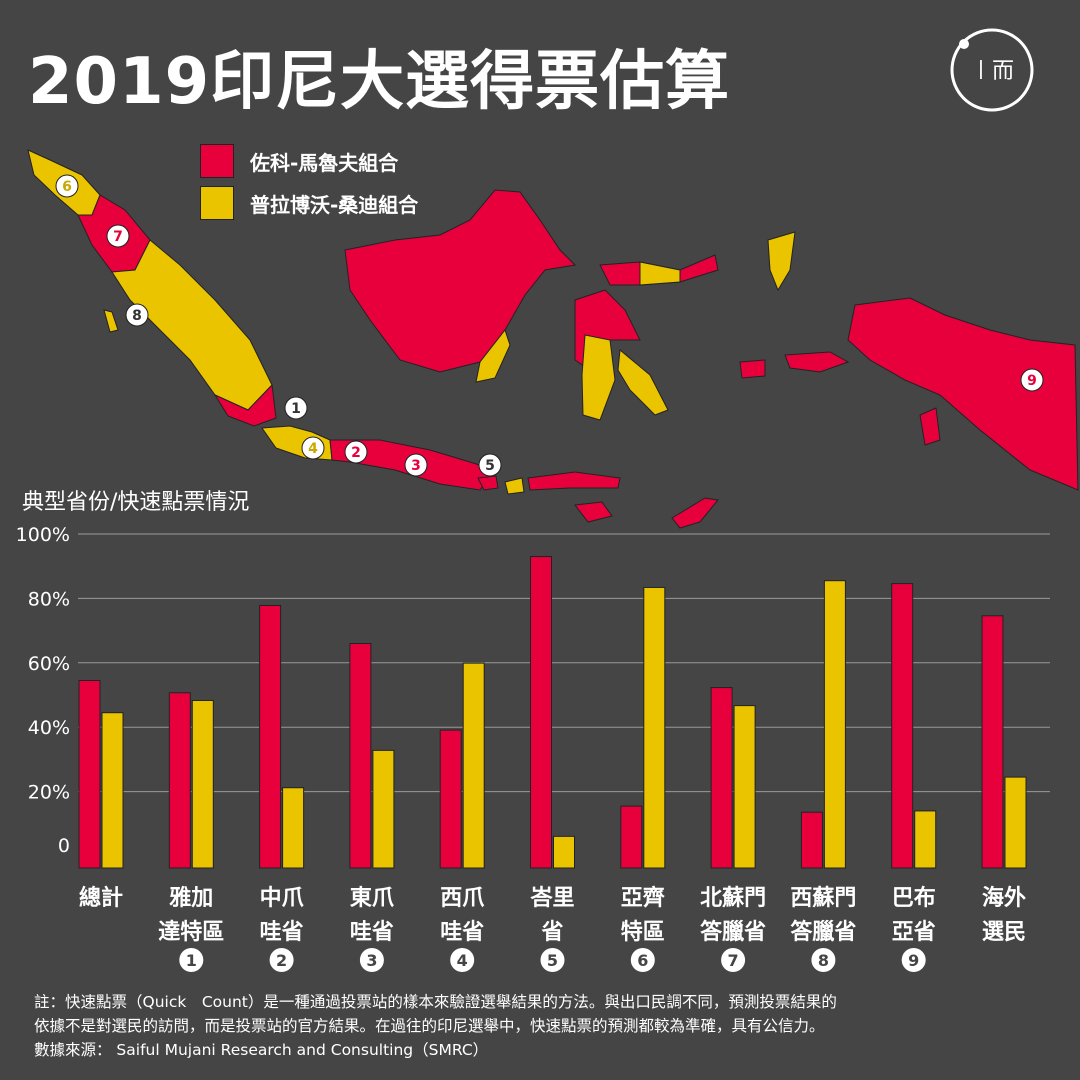 The height and width of the screenshot is (1080, 1080). I want to click on map-marker-2: 2, so click(356, 452).